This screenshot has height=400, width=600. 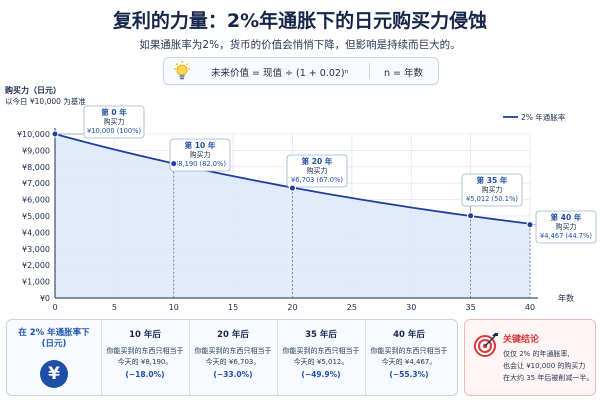 I want to click on x-axis-label: 年数, so click(x=566, y=298).